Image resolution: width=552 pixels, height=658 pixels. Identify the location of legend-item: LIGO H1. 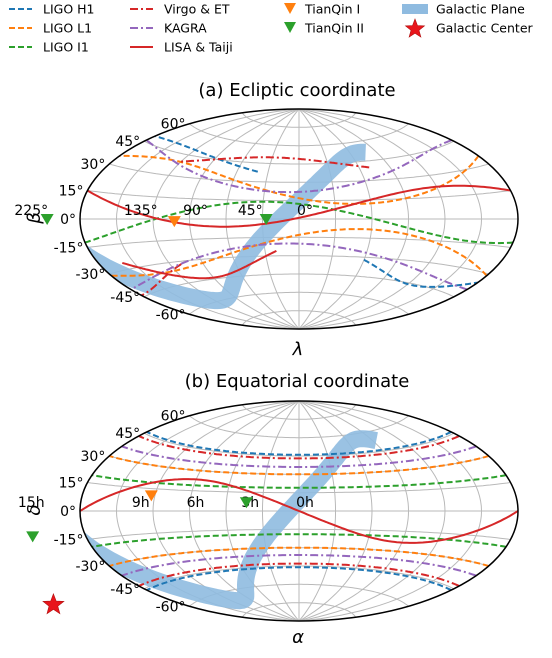
(52, 9).